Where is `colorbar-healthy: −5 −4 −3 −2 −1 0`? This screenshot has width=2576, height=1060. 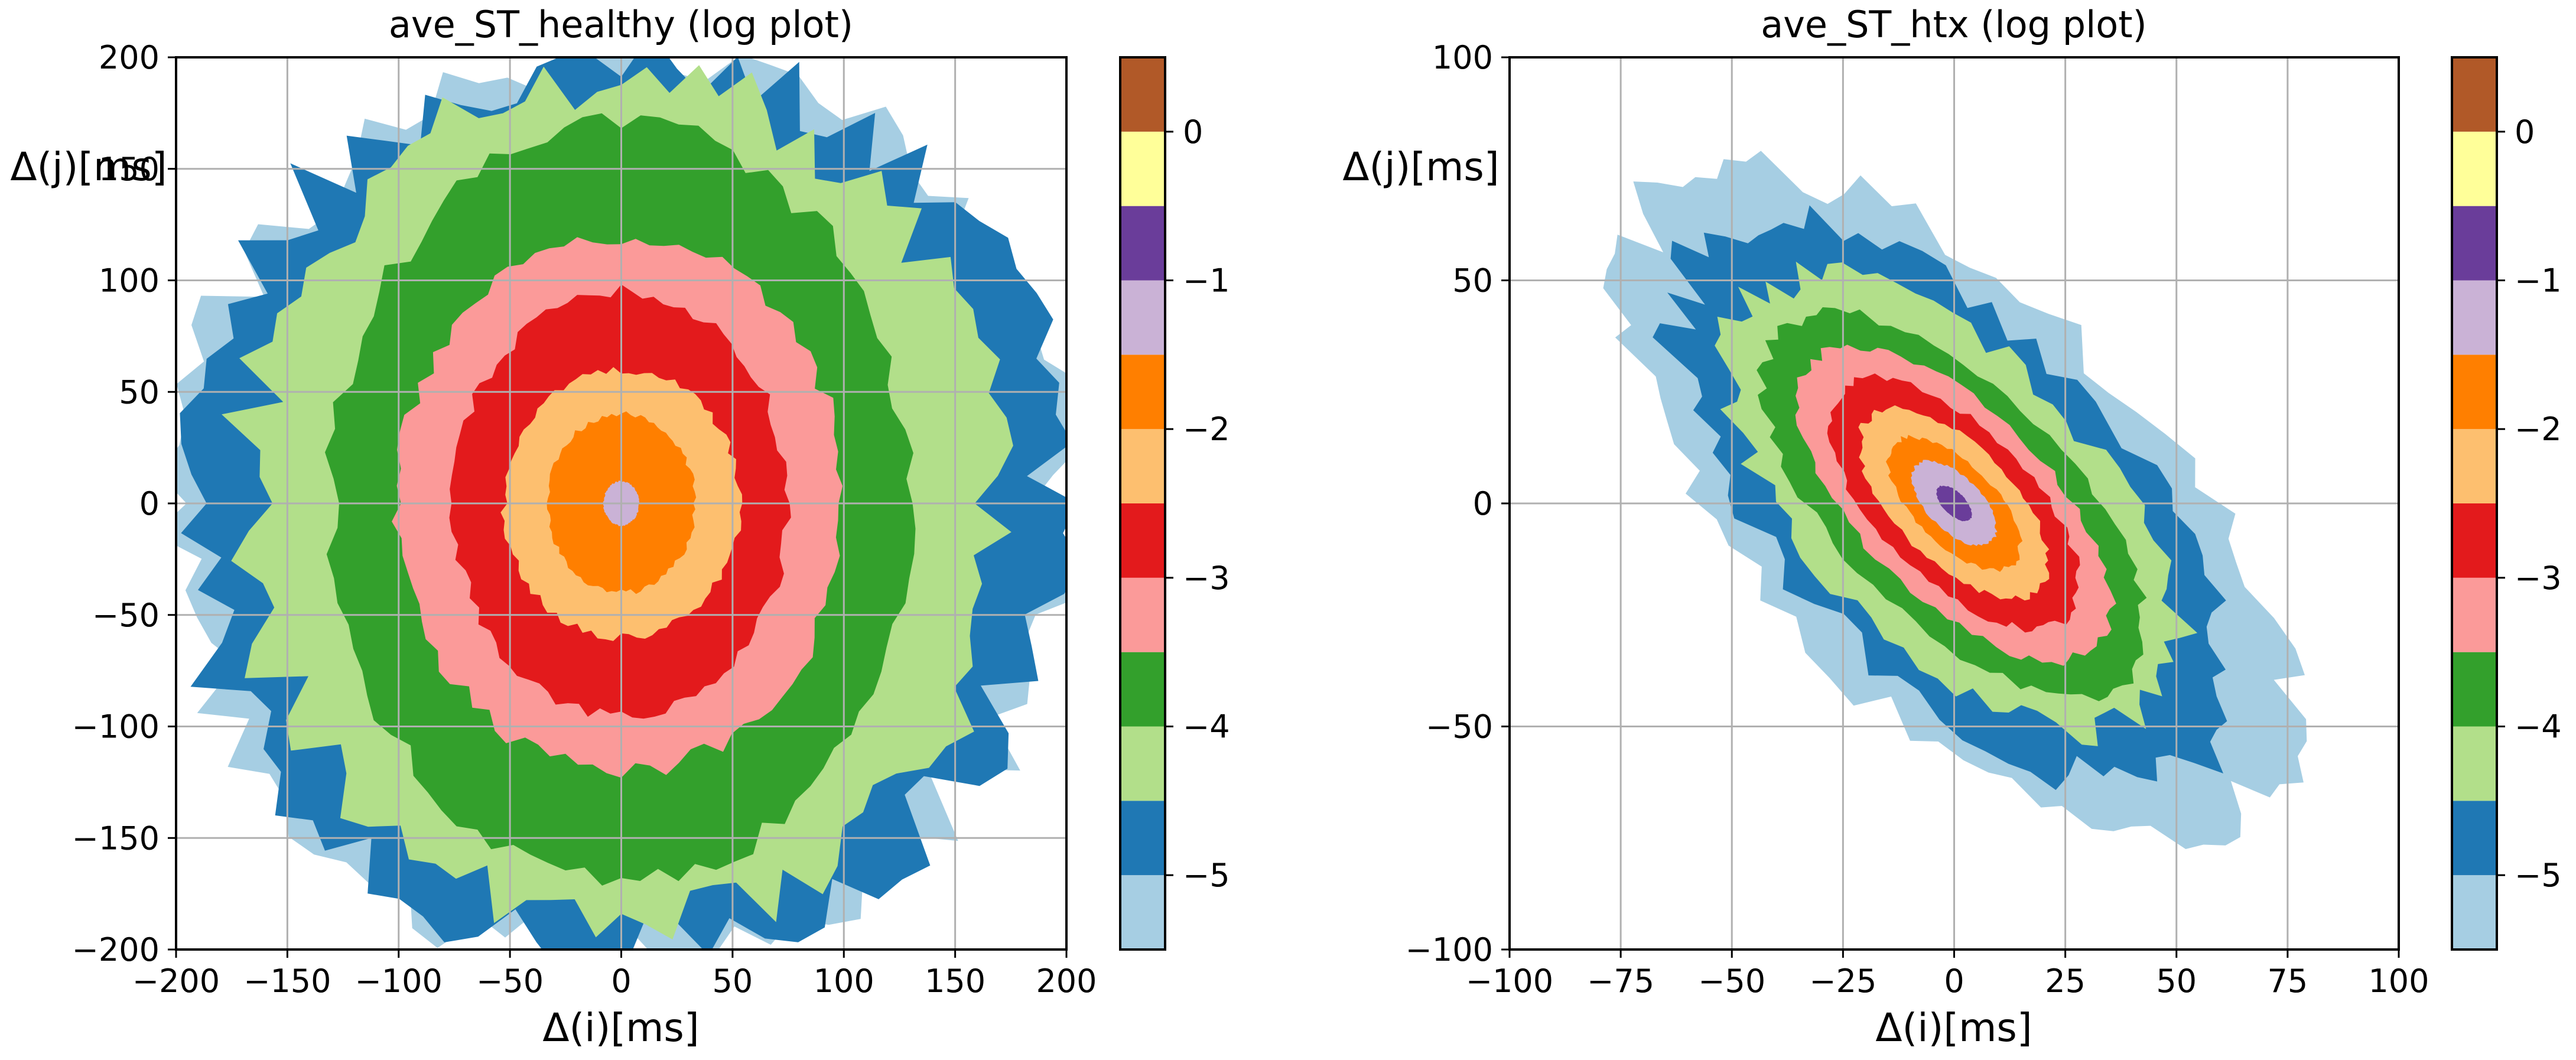 colorbar-healthy: −5 −4 −3 −2 −1 0 is located at coordinates (1174, 503).